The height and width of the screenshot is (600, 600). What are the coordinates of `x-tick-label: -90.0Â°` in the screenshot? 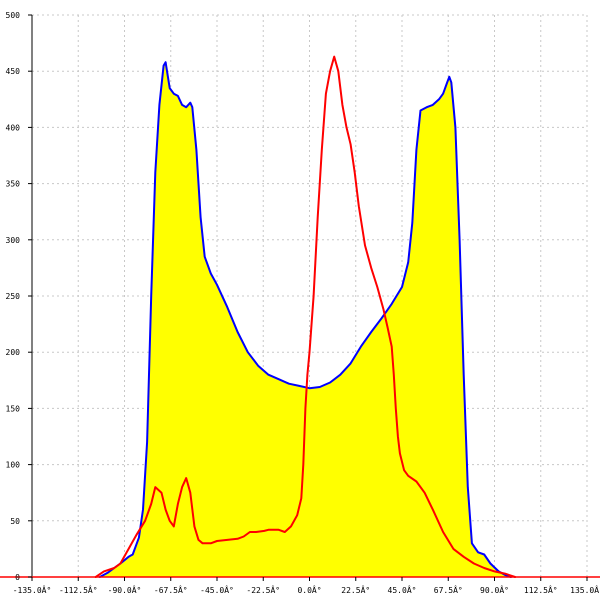 It's located at (125, 589).